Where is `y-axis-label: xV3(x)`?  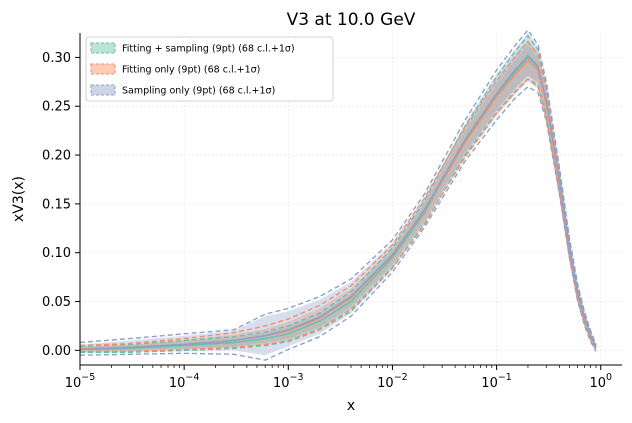 y-axis-label: xV3(x) is located at coordinates (19, 199).